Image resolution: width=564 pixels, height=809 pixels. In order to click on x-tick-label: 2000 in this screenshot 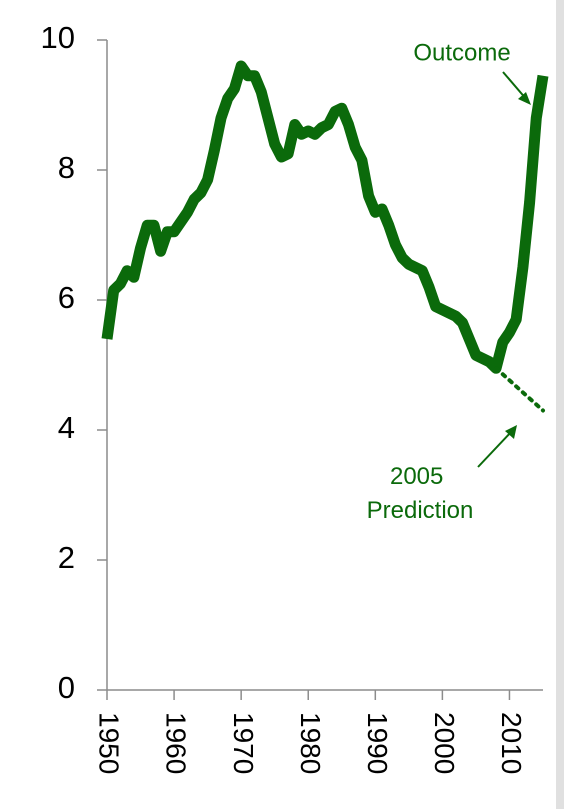, I will do `click(444, 743)`.